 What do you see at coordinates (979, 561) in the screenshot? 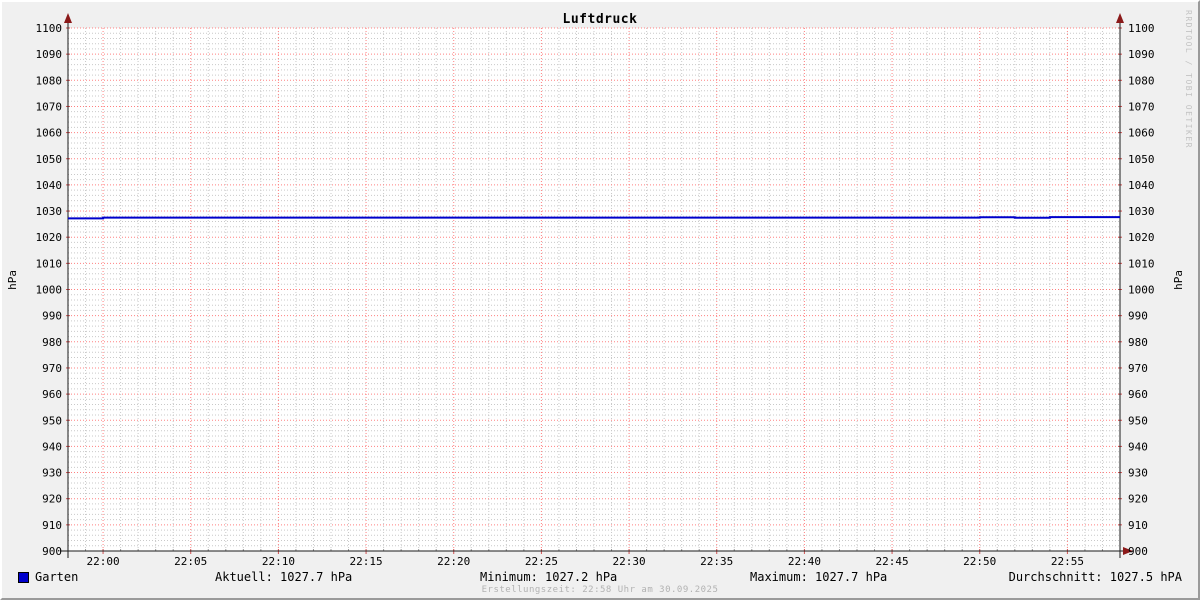
I see `x-tick-label: 22:50` at bounding box center [979, 561].